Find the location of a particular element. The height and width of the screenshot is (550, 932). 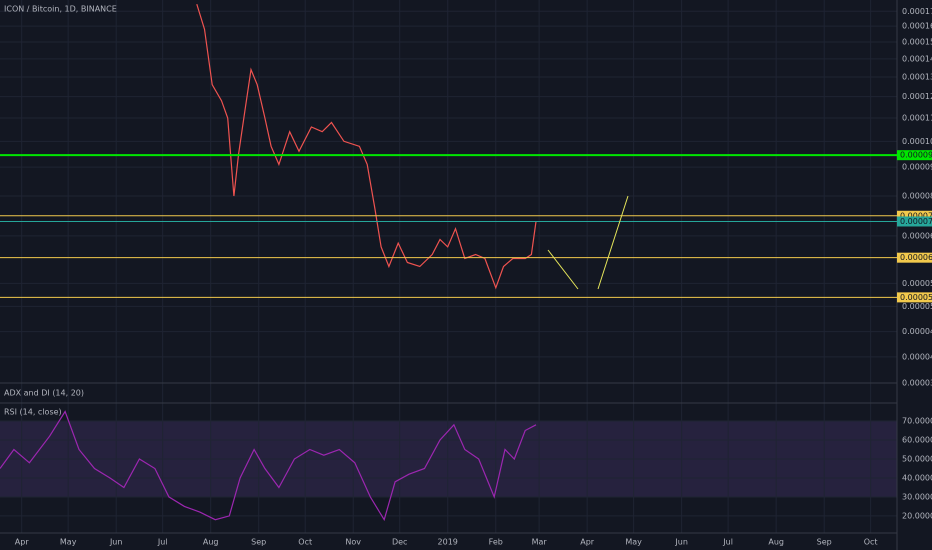

level-label: 0.0000529 is located at coordinates (916, 297).